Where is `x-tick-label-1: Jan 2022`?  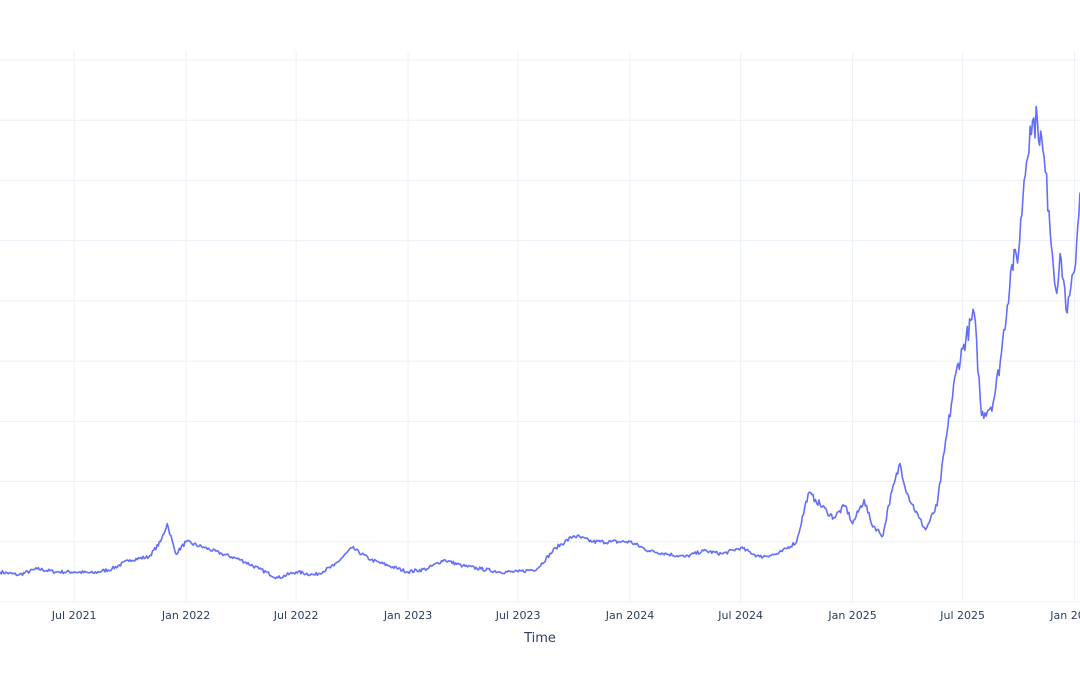 x-tick-label-1: Jan 2022 is located at coordinates (185, 615).